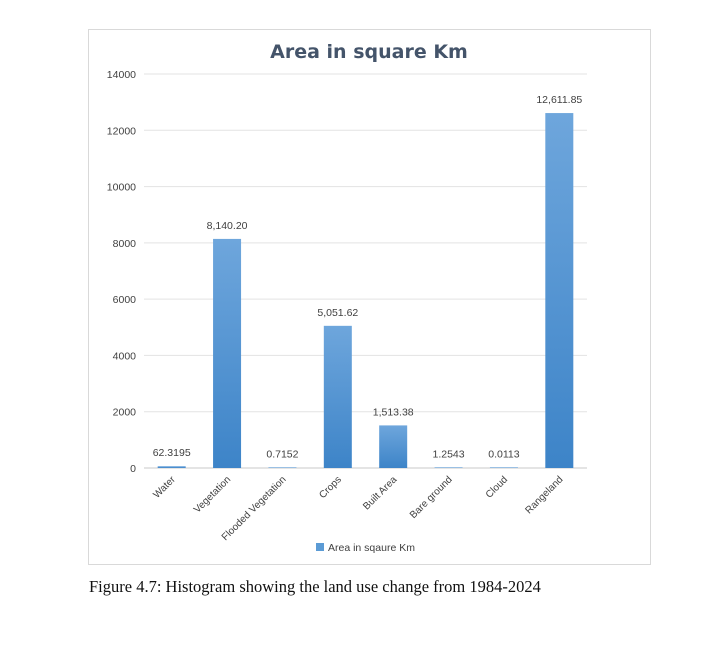 Image resolution: width=728 pixels, height=648 pixels. I want to click on bar-bare-ground, so click(448, 467).